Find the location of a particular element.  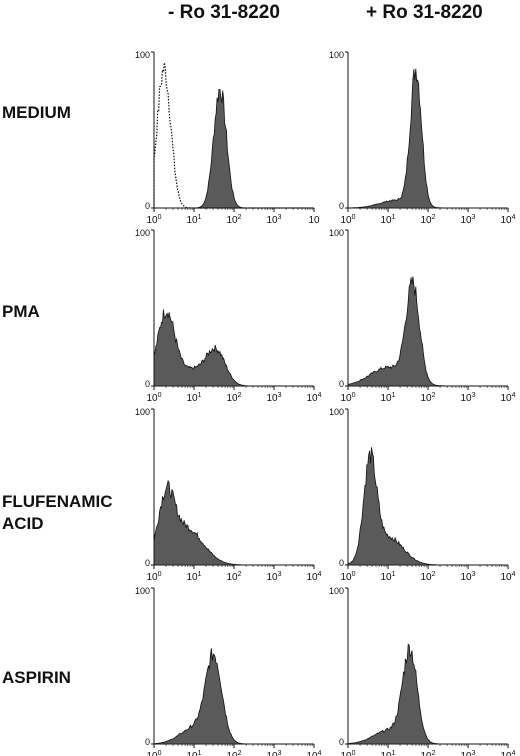

histogram-panel: 0 100 10⁰ 10¹ 10² 10³ 10 is located at coordinates (227, 138).